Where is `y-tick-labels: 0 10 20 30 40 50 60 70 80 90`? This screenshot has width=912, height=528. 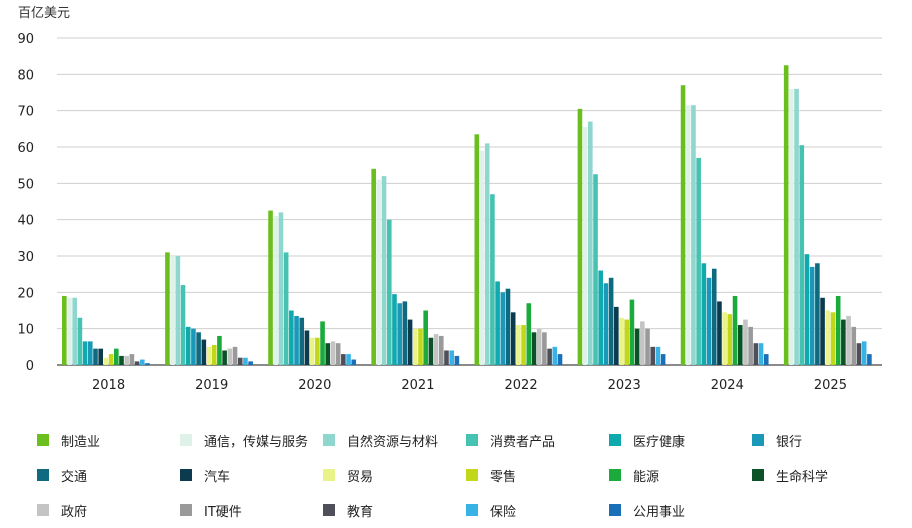
y-tick-labels: 0 10 20 30 40 50 60 70 80 90 is located at coordinates (25, 203).